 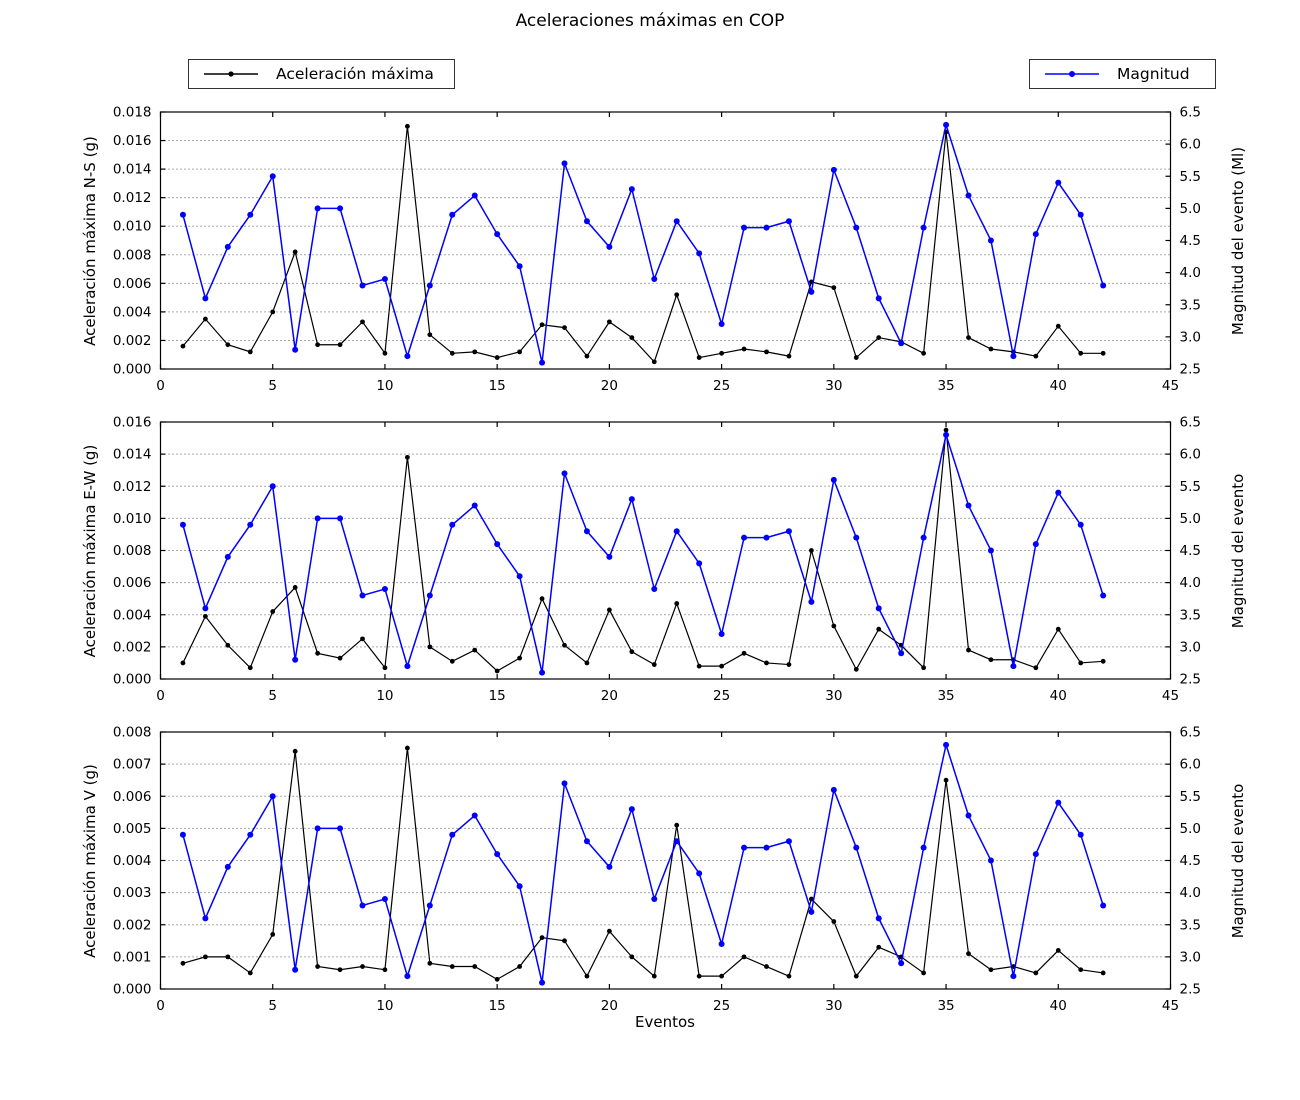 What do you see at coordinates (132, 113) in the screenshot?
I see `y-tick-label: 0.018` at bounding box center [132, 113].